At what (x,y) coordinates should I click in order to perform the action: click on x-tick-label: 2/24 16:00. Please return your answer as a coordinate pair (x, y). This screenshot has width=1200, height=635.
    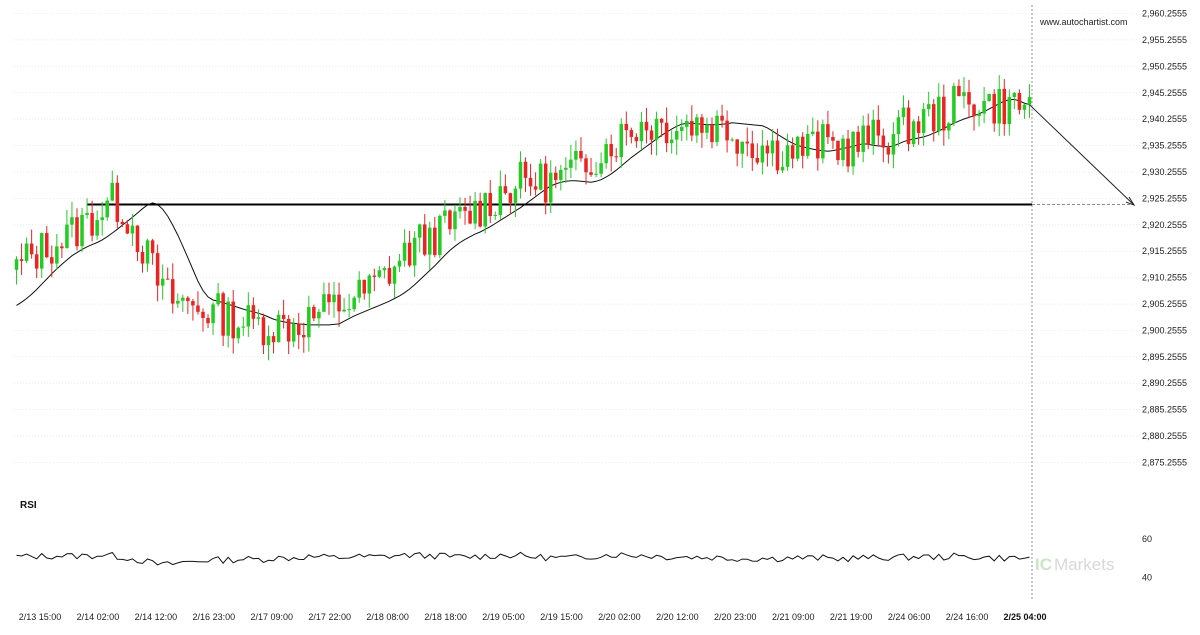
    Looking at the image, I should click on (967, 617).